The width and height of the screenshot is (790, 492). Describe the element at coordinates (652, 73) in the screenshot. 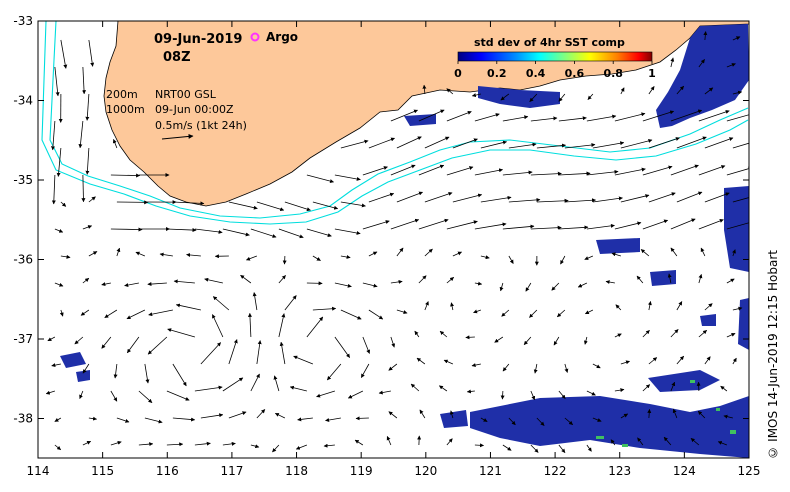

I see `legend-tick-label: 1` at that location.